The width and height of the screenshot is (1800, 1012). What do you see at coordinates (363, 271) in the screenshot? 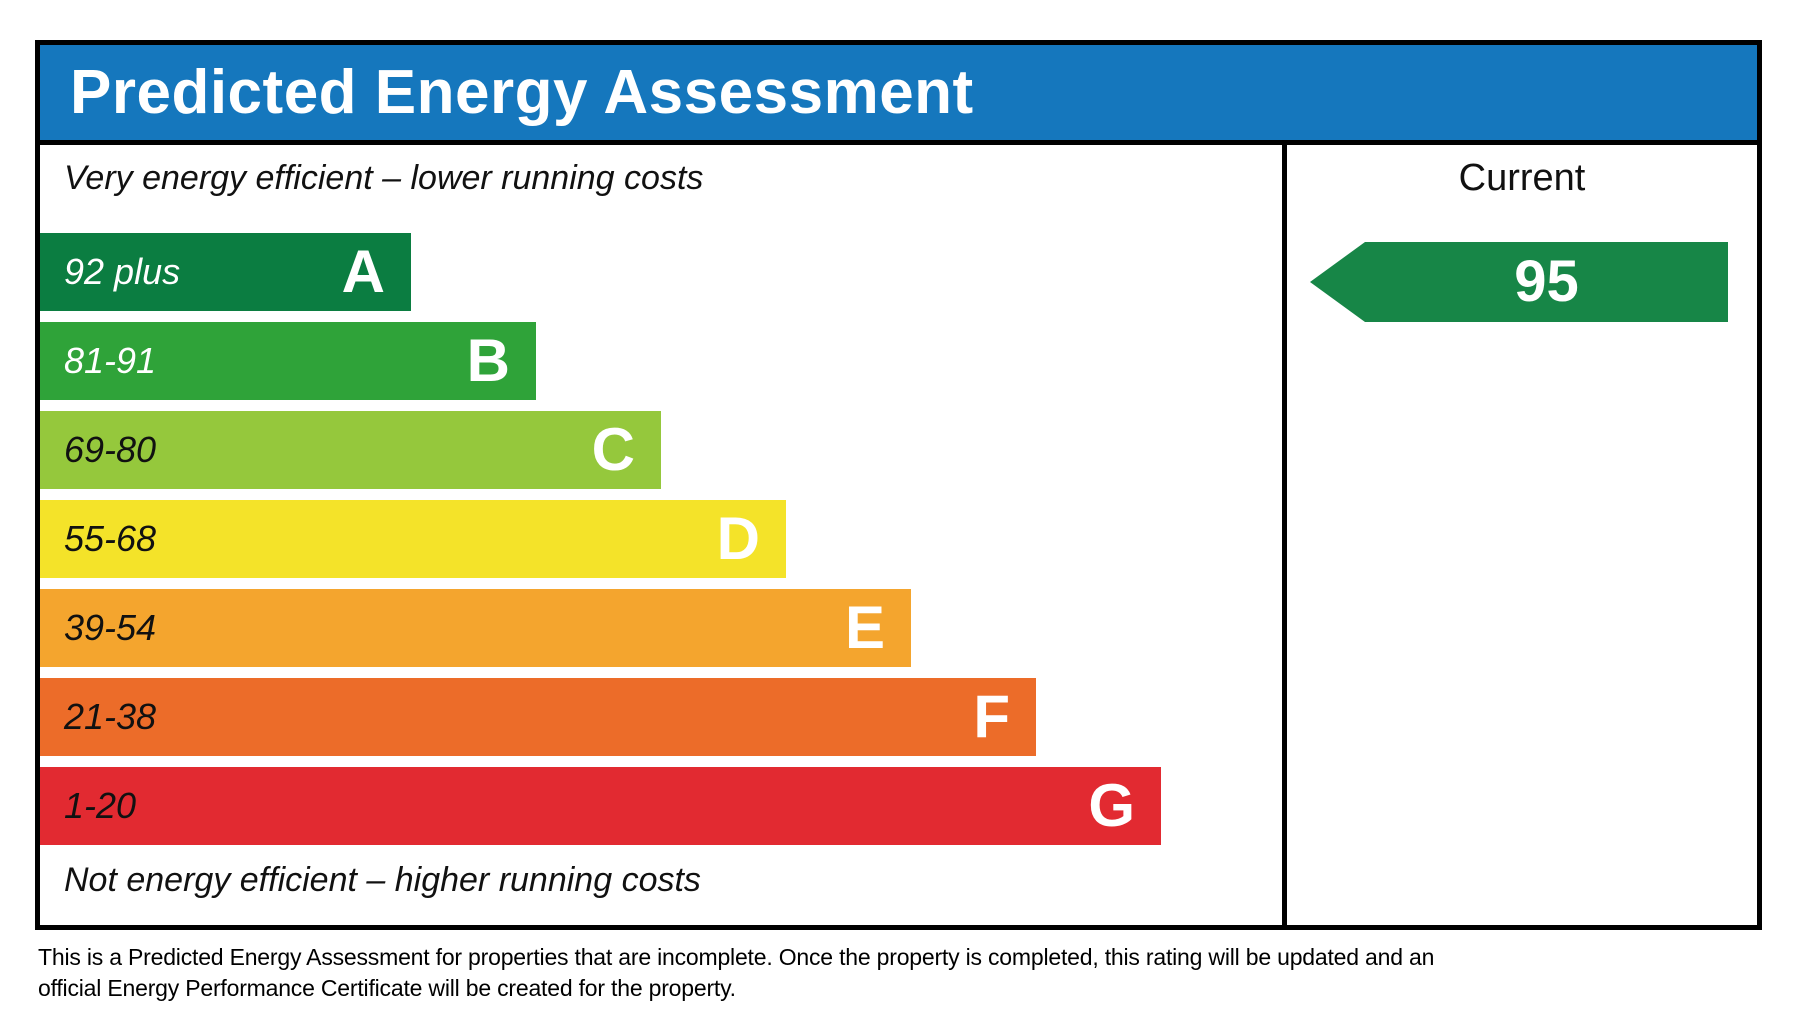
I see `band-letter: A` at bounding box center [363, 271].